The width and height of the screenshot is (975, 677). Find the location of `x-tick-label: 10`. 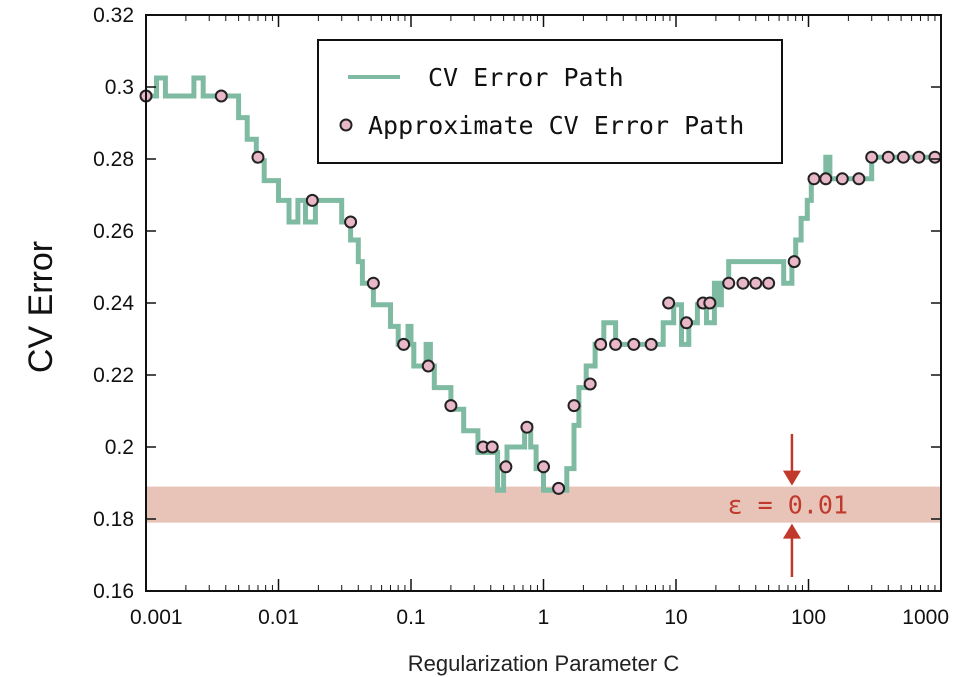

x-tick-label: 10 is located at coordinates (675, 617).